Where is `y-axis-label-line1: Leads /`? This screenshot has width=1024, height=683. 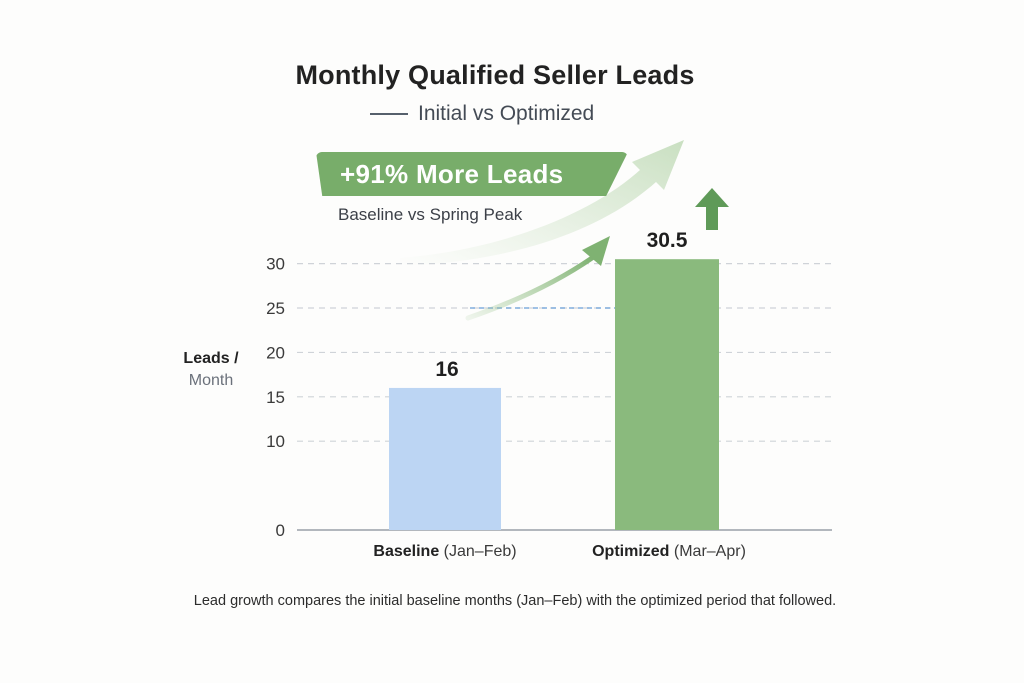
y-axis-label-line1: Leads / is located at coordinates (211, 358).